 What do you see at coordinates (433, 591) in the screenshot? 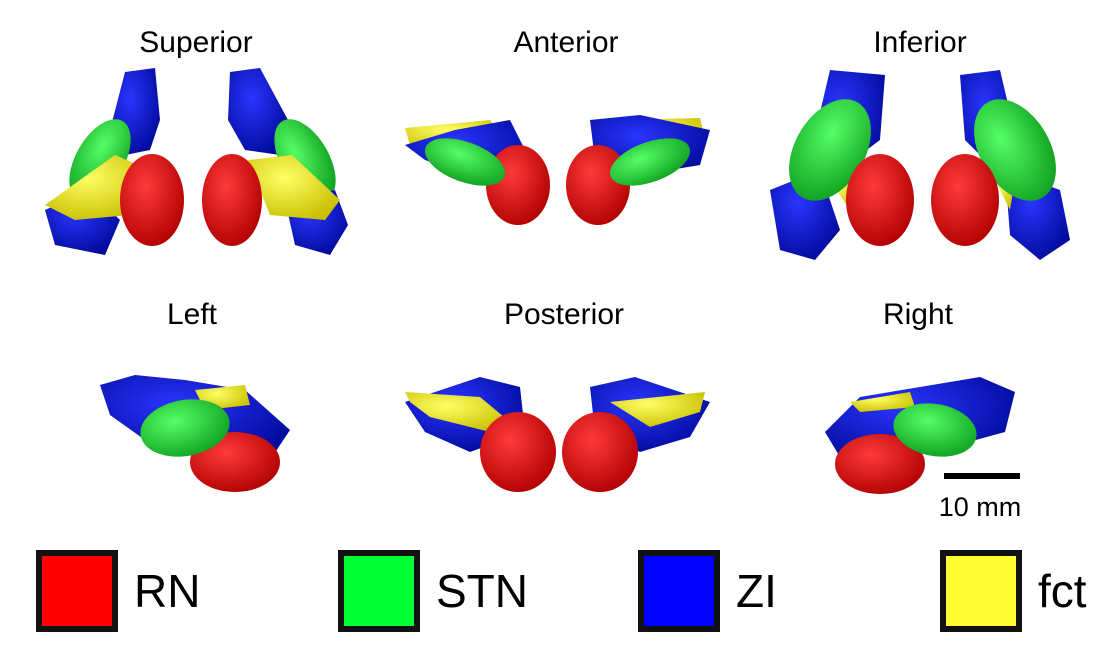
I see `legend-item-stn: STN` at bounding box center [433, 591].